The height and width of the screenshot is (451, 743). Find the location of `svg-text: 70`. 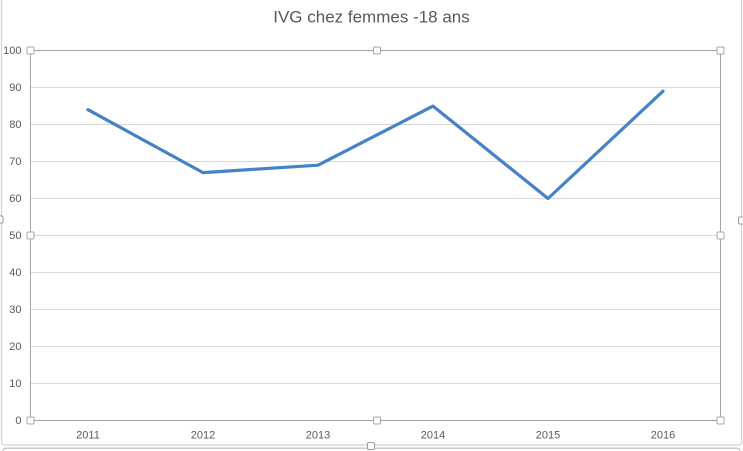

svg-text: 70 is located at coordinates (15, 162).